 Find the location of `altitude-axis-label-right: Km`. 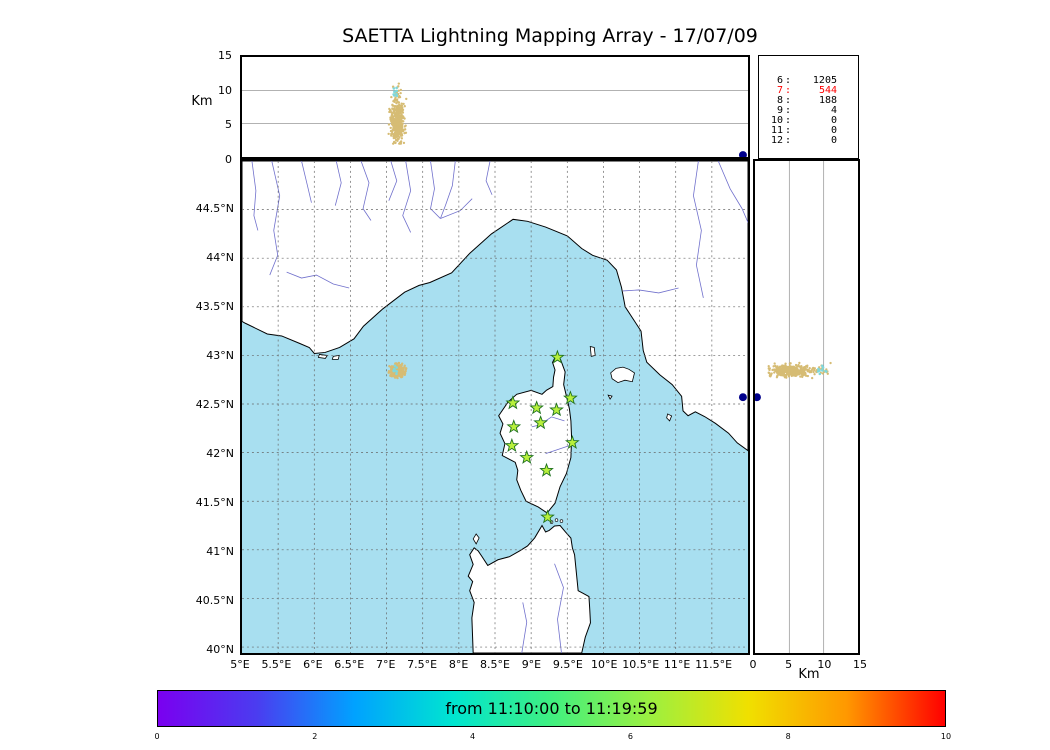

altitude-axis-label-right: Km is located at coordinates (809, 674).